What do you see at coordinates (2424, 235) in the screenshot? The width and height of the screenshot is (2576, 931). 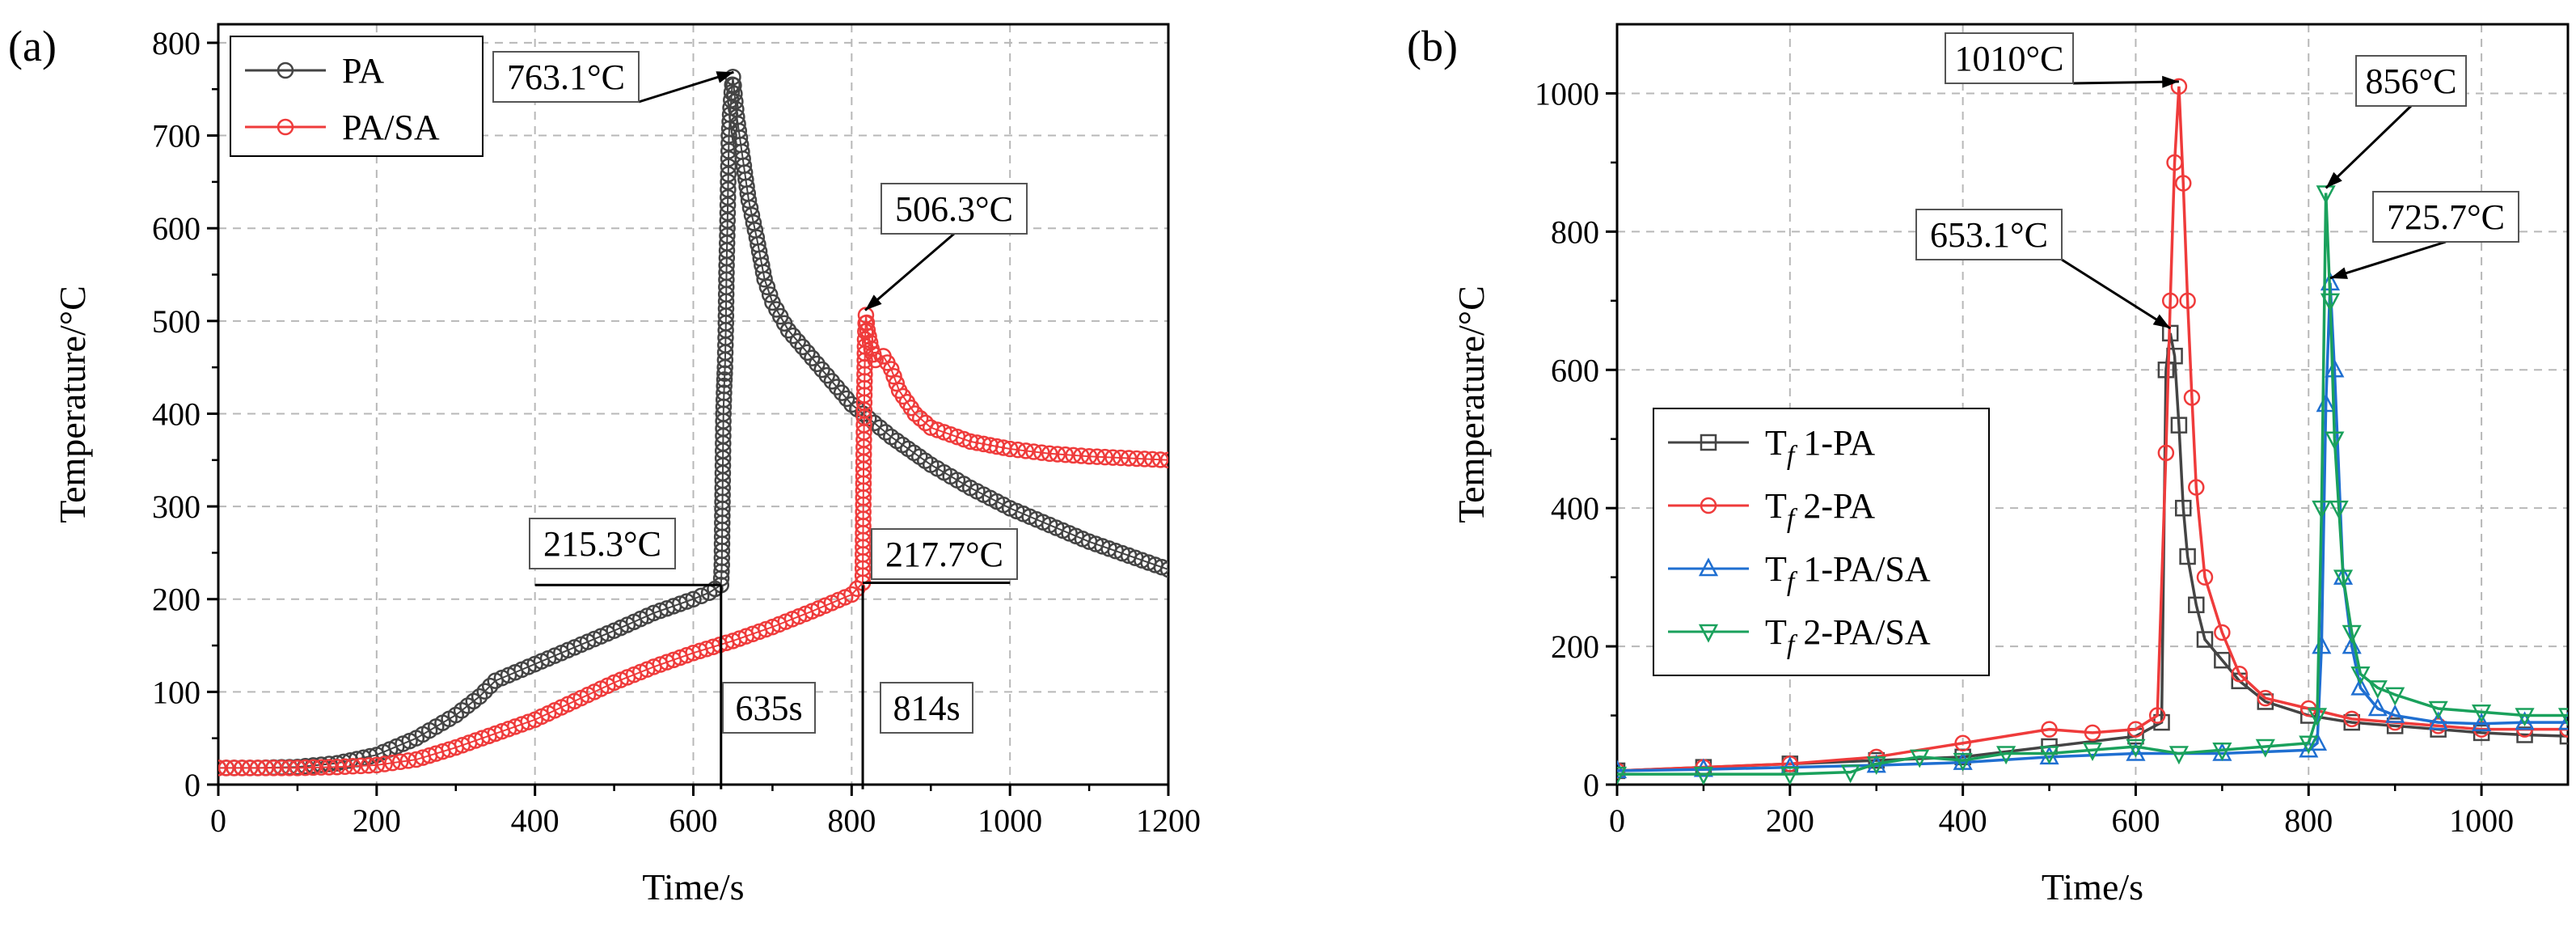 I see `annotation: 725.7°C` at bounding box center [2424, 235].